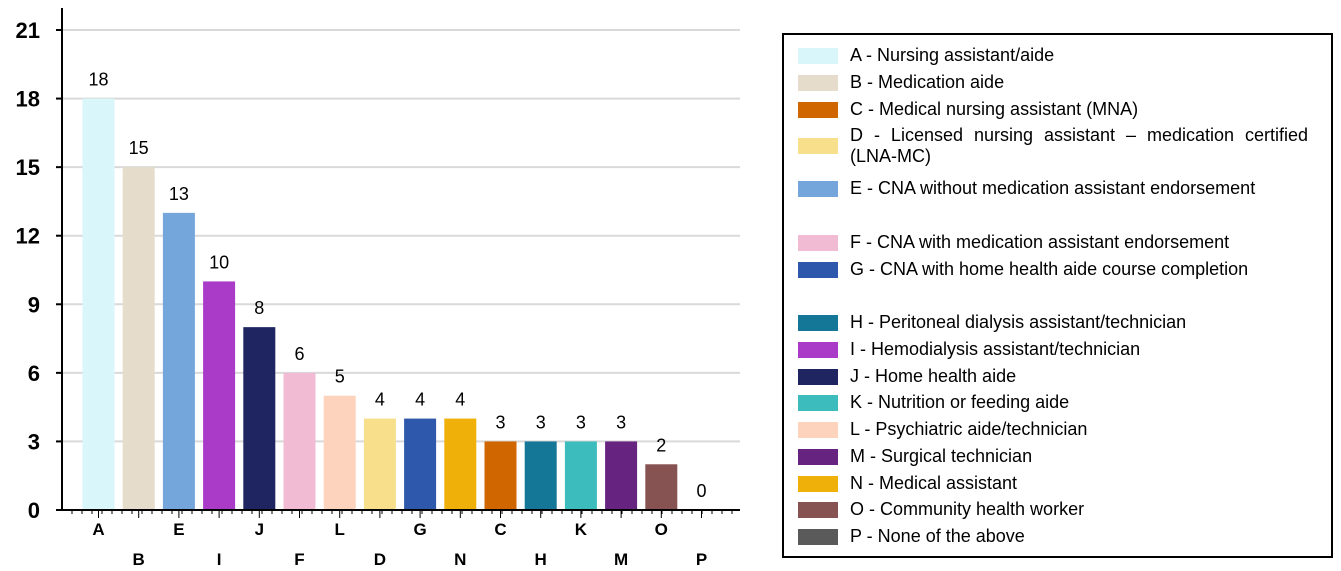 This screenshot has height=571, width=1341. Describe the element at coordinates (1053, 82) in the screenshot. I see `legend-item: B - Medication aide` at that location.